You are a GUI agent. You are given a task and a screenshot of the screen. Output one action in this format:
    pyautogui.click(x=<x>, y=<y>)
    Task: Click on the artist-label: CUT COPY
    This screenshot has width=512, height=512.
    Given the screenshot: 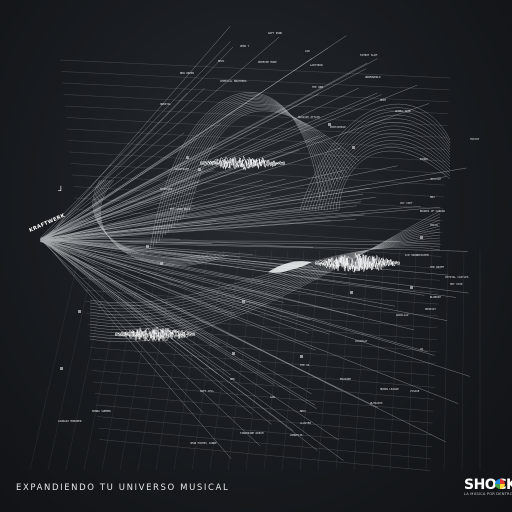 What is the action you would take?
    pyautogui.click(x=406, y=203)
    